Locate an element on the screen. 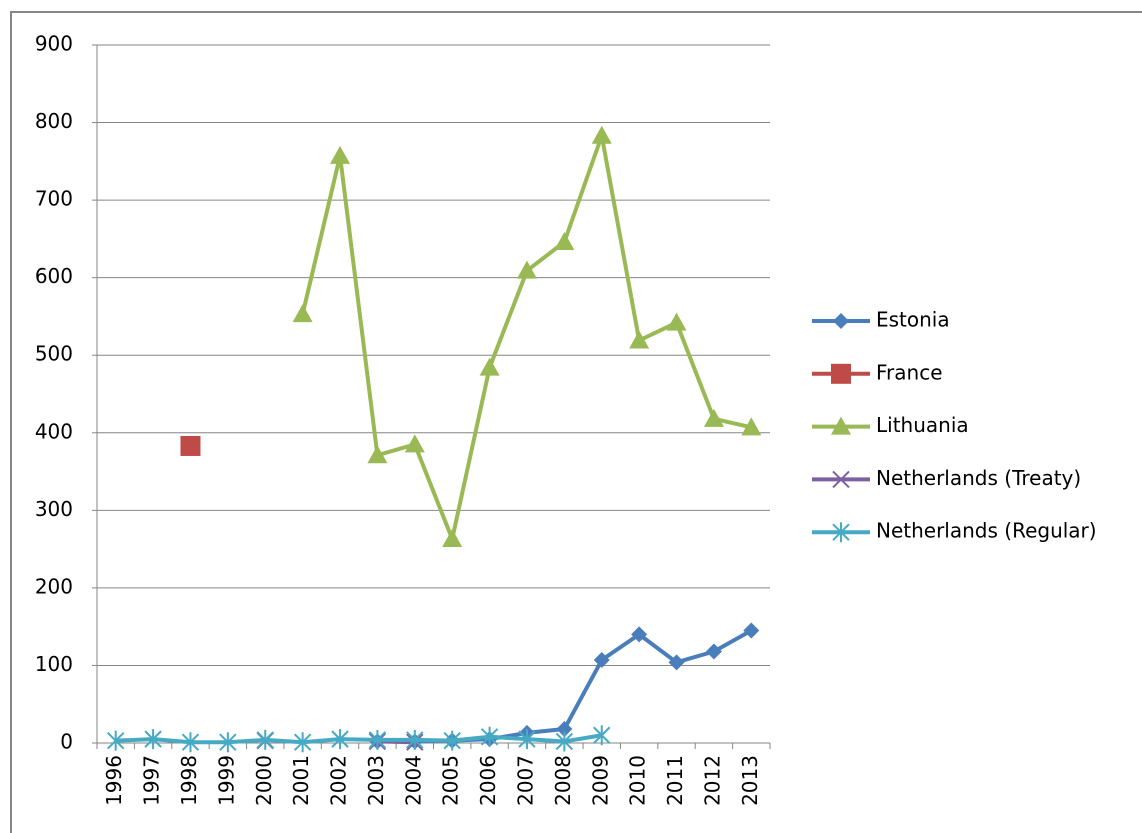 This screenshot has width=1142, height=833. x-tick-label: 2006 is located at coordinates (488, 780).